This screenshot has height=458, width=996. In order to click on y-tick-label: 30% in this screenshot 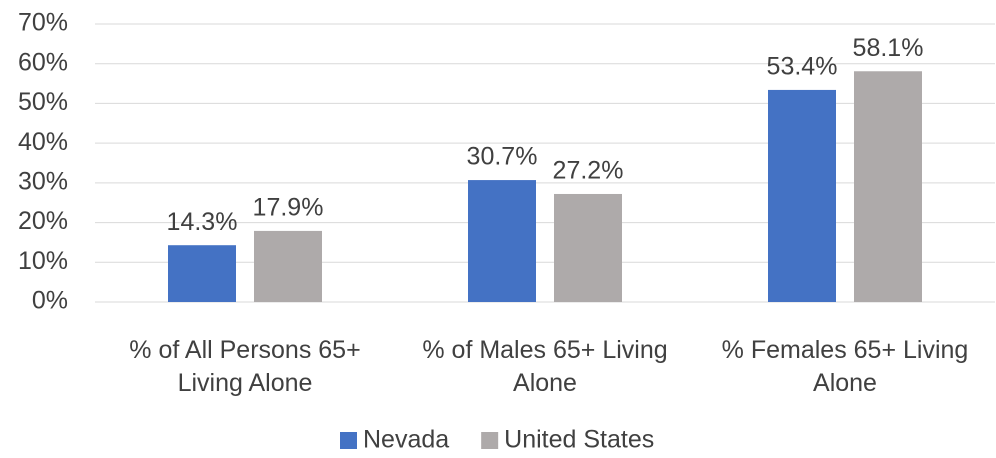, I will do `click(43, 181)`.